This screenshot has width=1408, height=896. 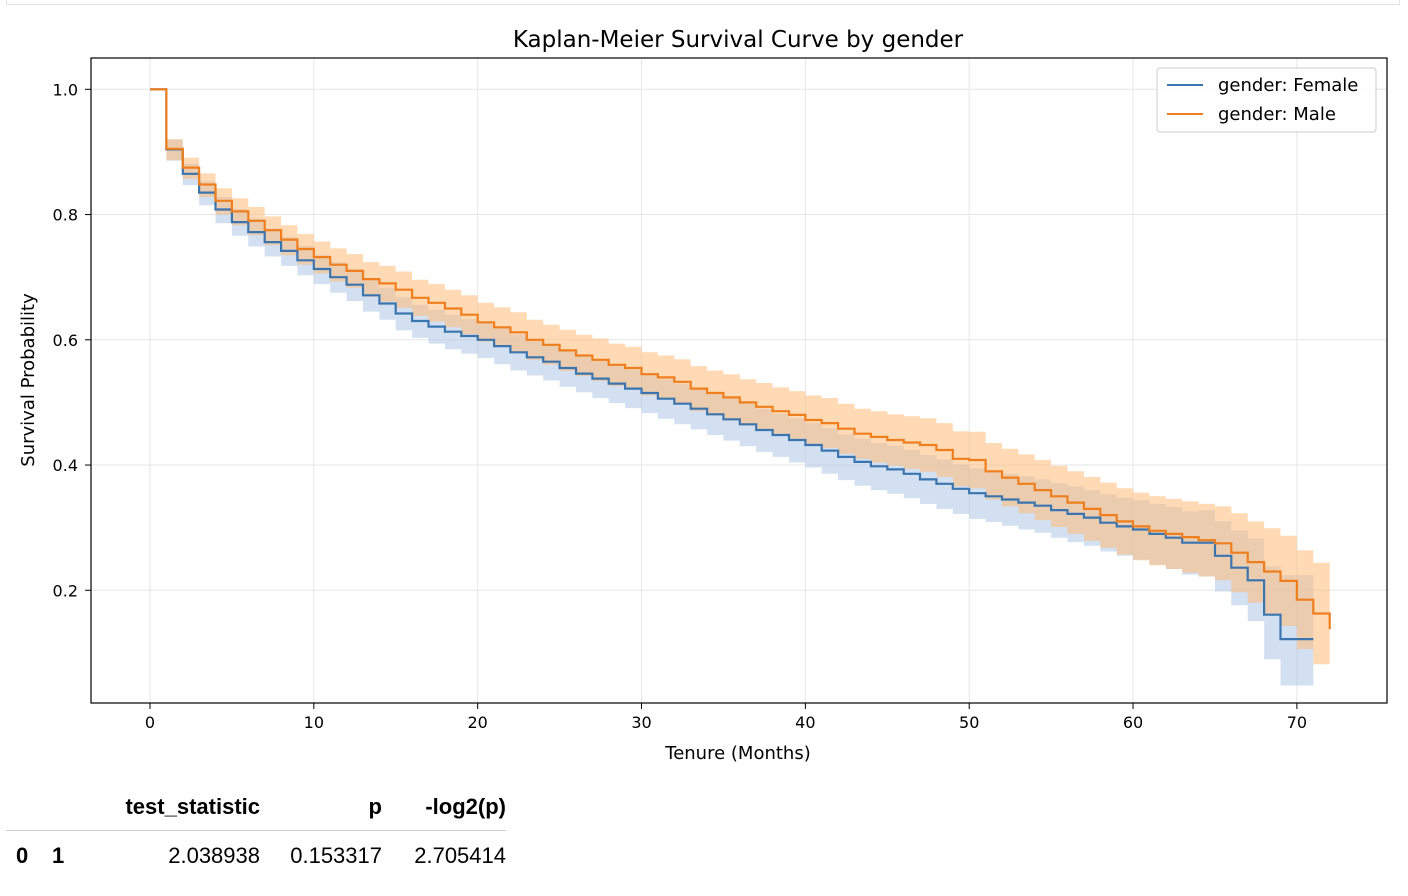 What do you see at coordinates (192, 806) in the screenshot?
I see `header-test-statistic: test_statistic` at bounding box center [192, 806].